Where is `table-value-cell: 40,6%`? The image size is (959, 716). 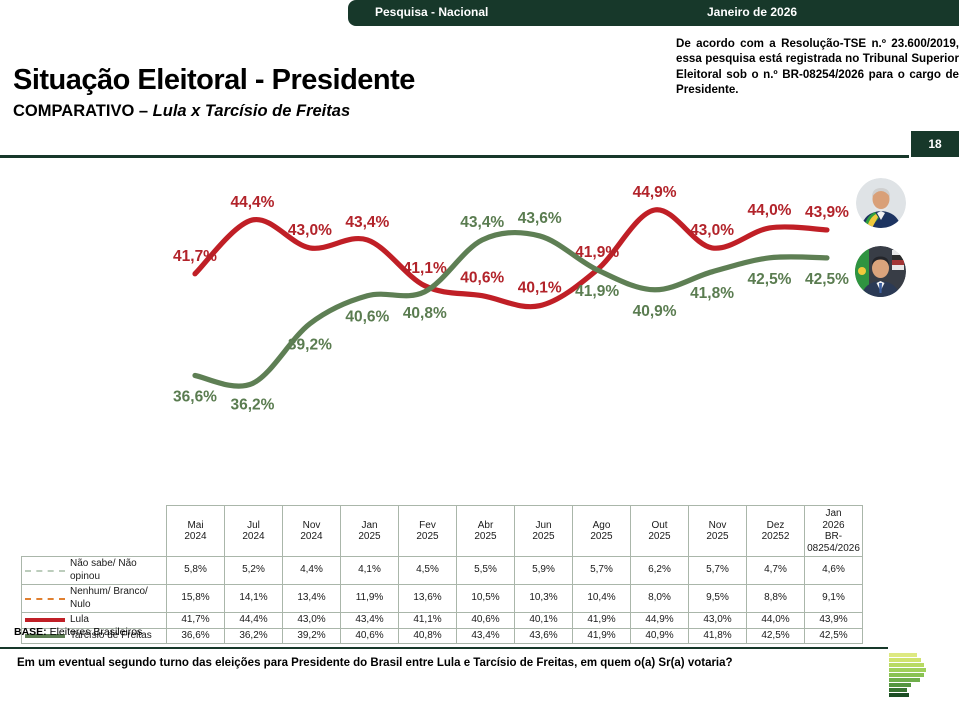
table-value-cell: 40,6% is located at coordinates (369, 635).